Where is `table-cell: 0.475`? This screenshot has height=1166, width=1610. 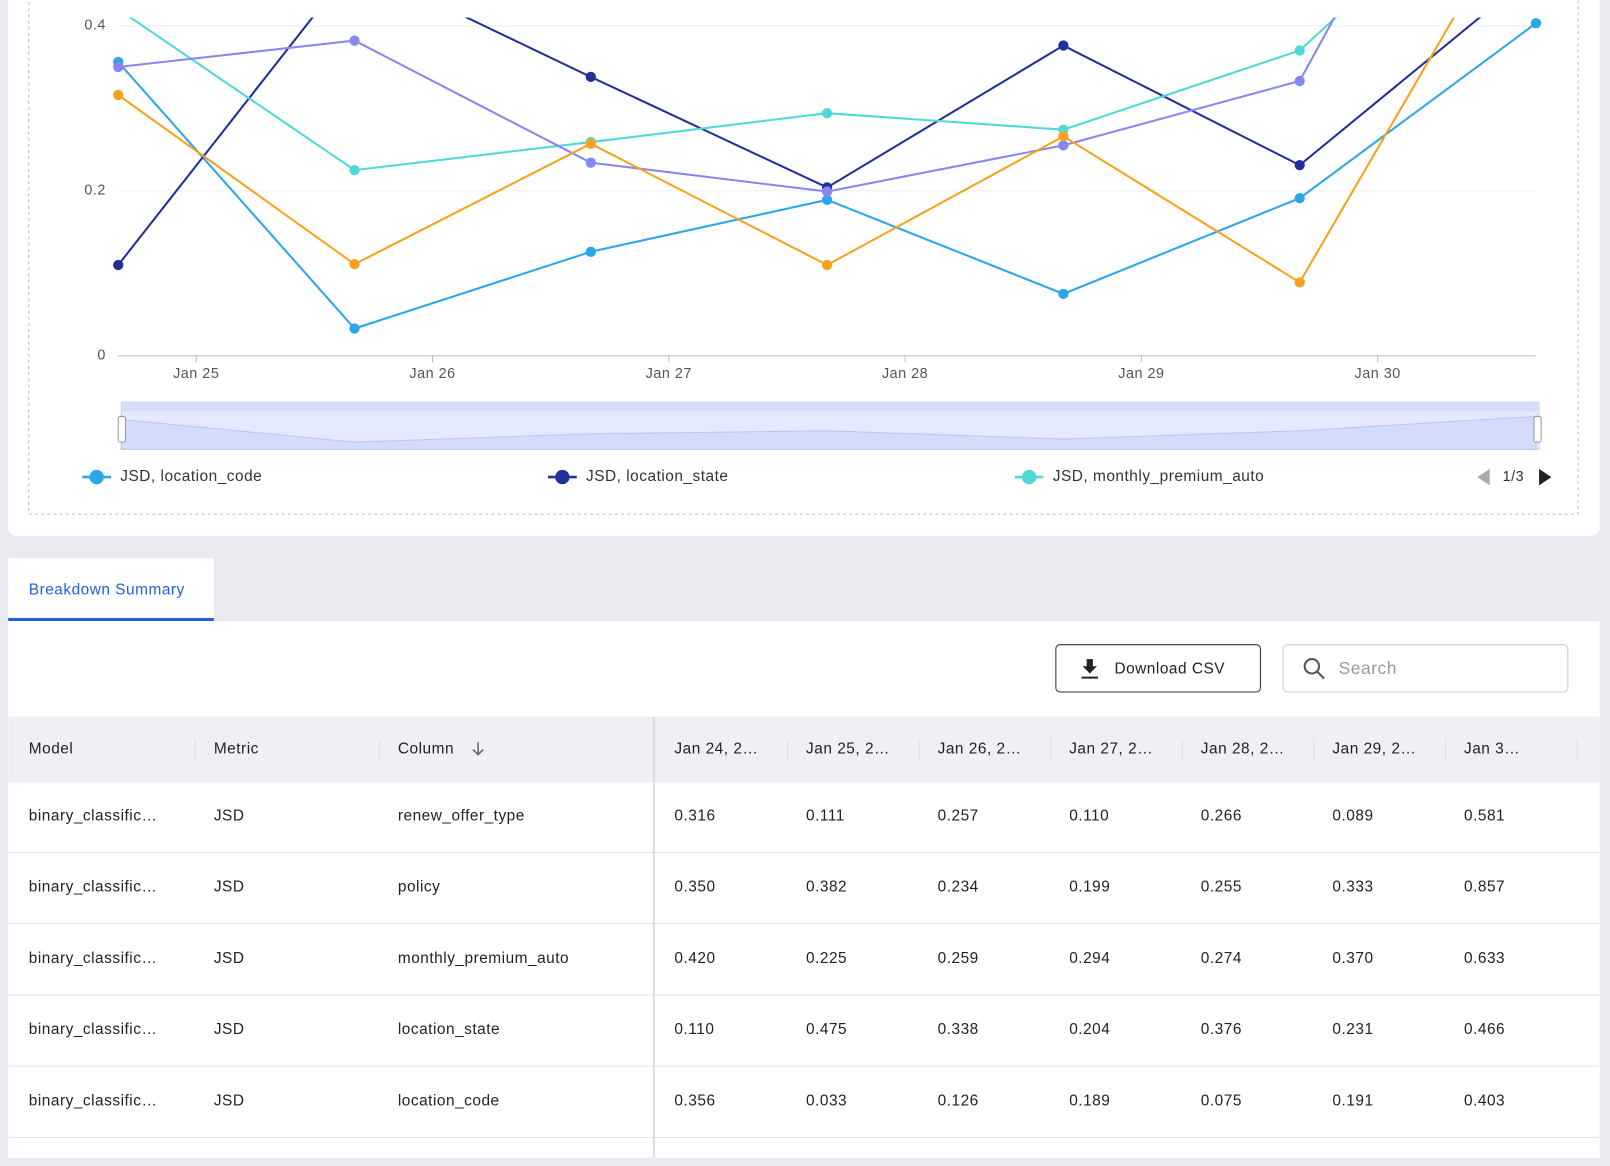
table-cell: 0.475 is located at coordinates (826, 1029).